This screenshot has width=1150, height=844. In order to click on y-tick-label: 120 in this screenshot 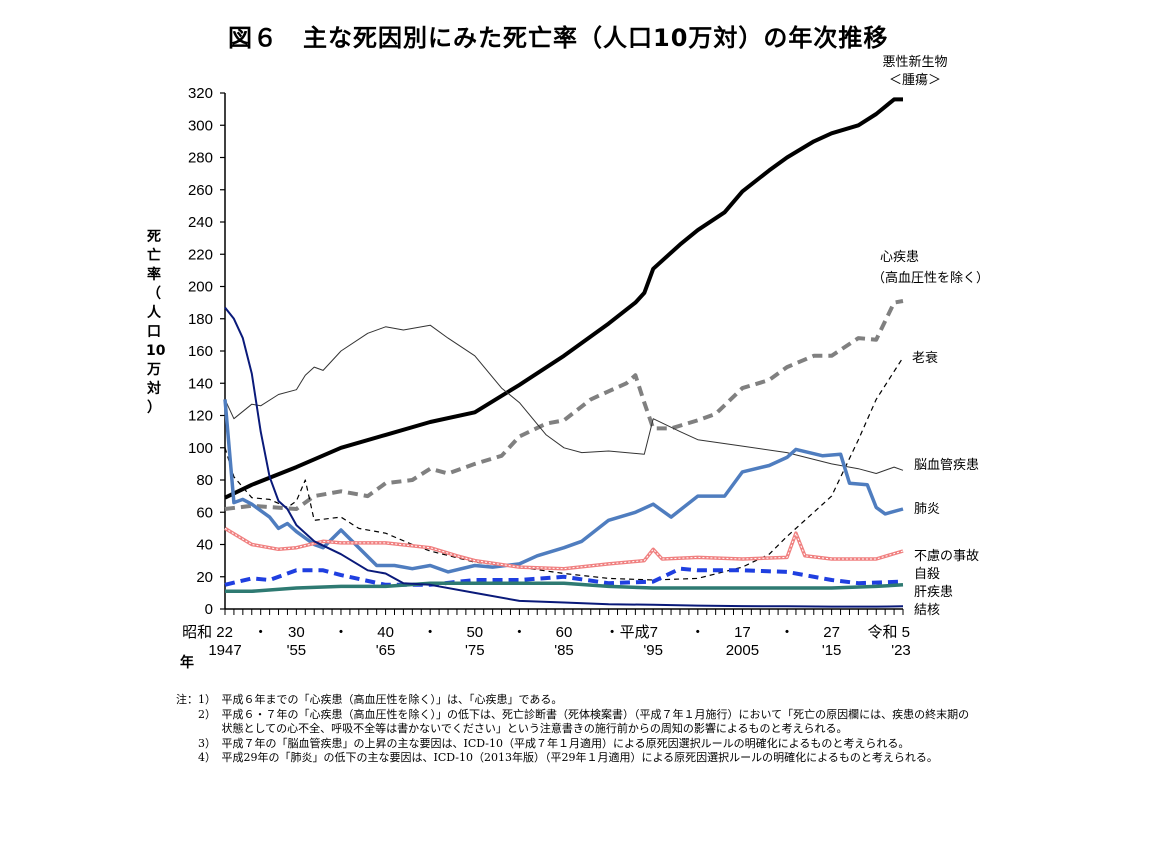, I will do `click(200, 416)`.